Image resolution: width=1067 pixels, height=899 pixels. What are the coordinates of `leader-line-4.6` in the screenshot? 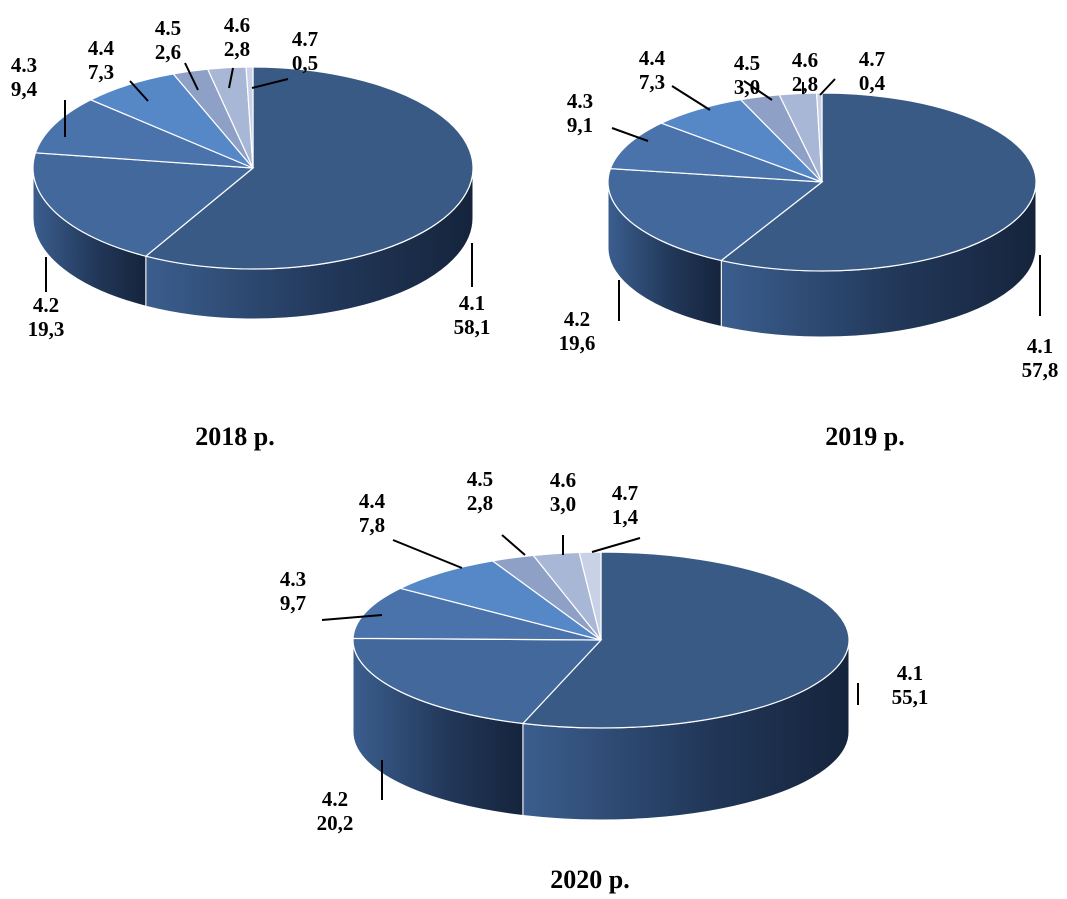 It's located at (231, 78).